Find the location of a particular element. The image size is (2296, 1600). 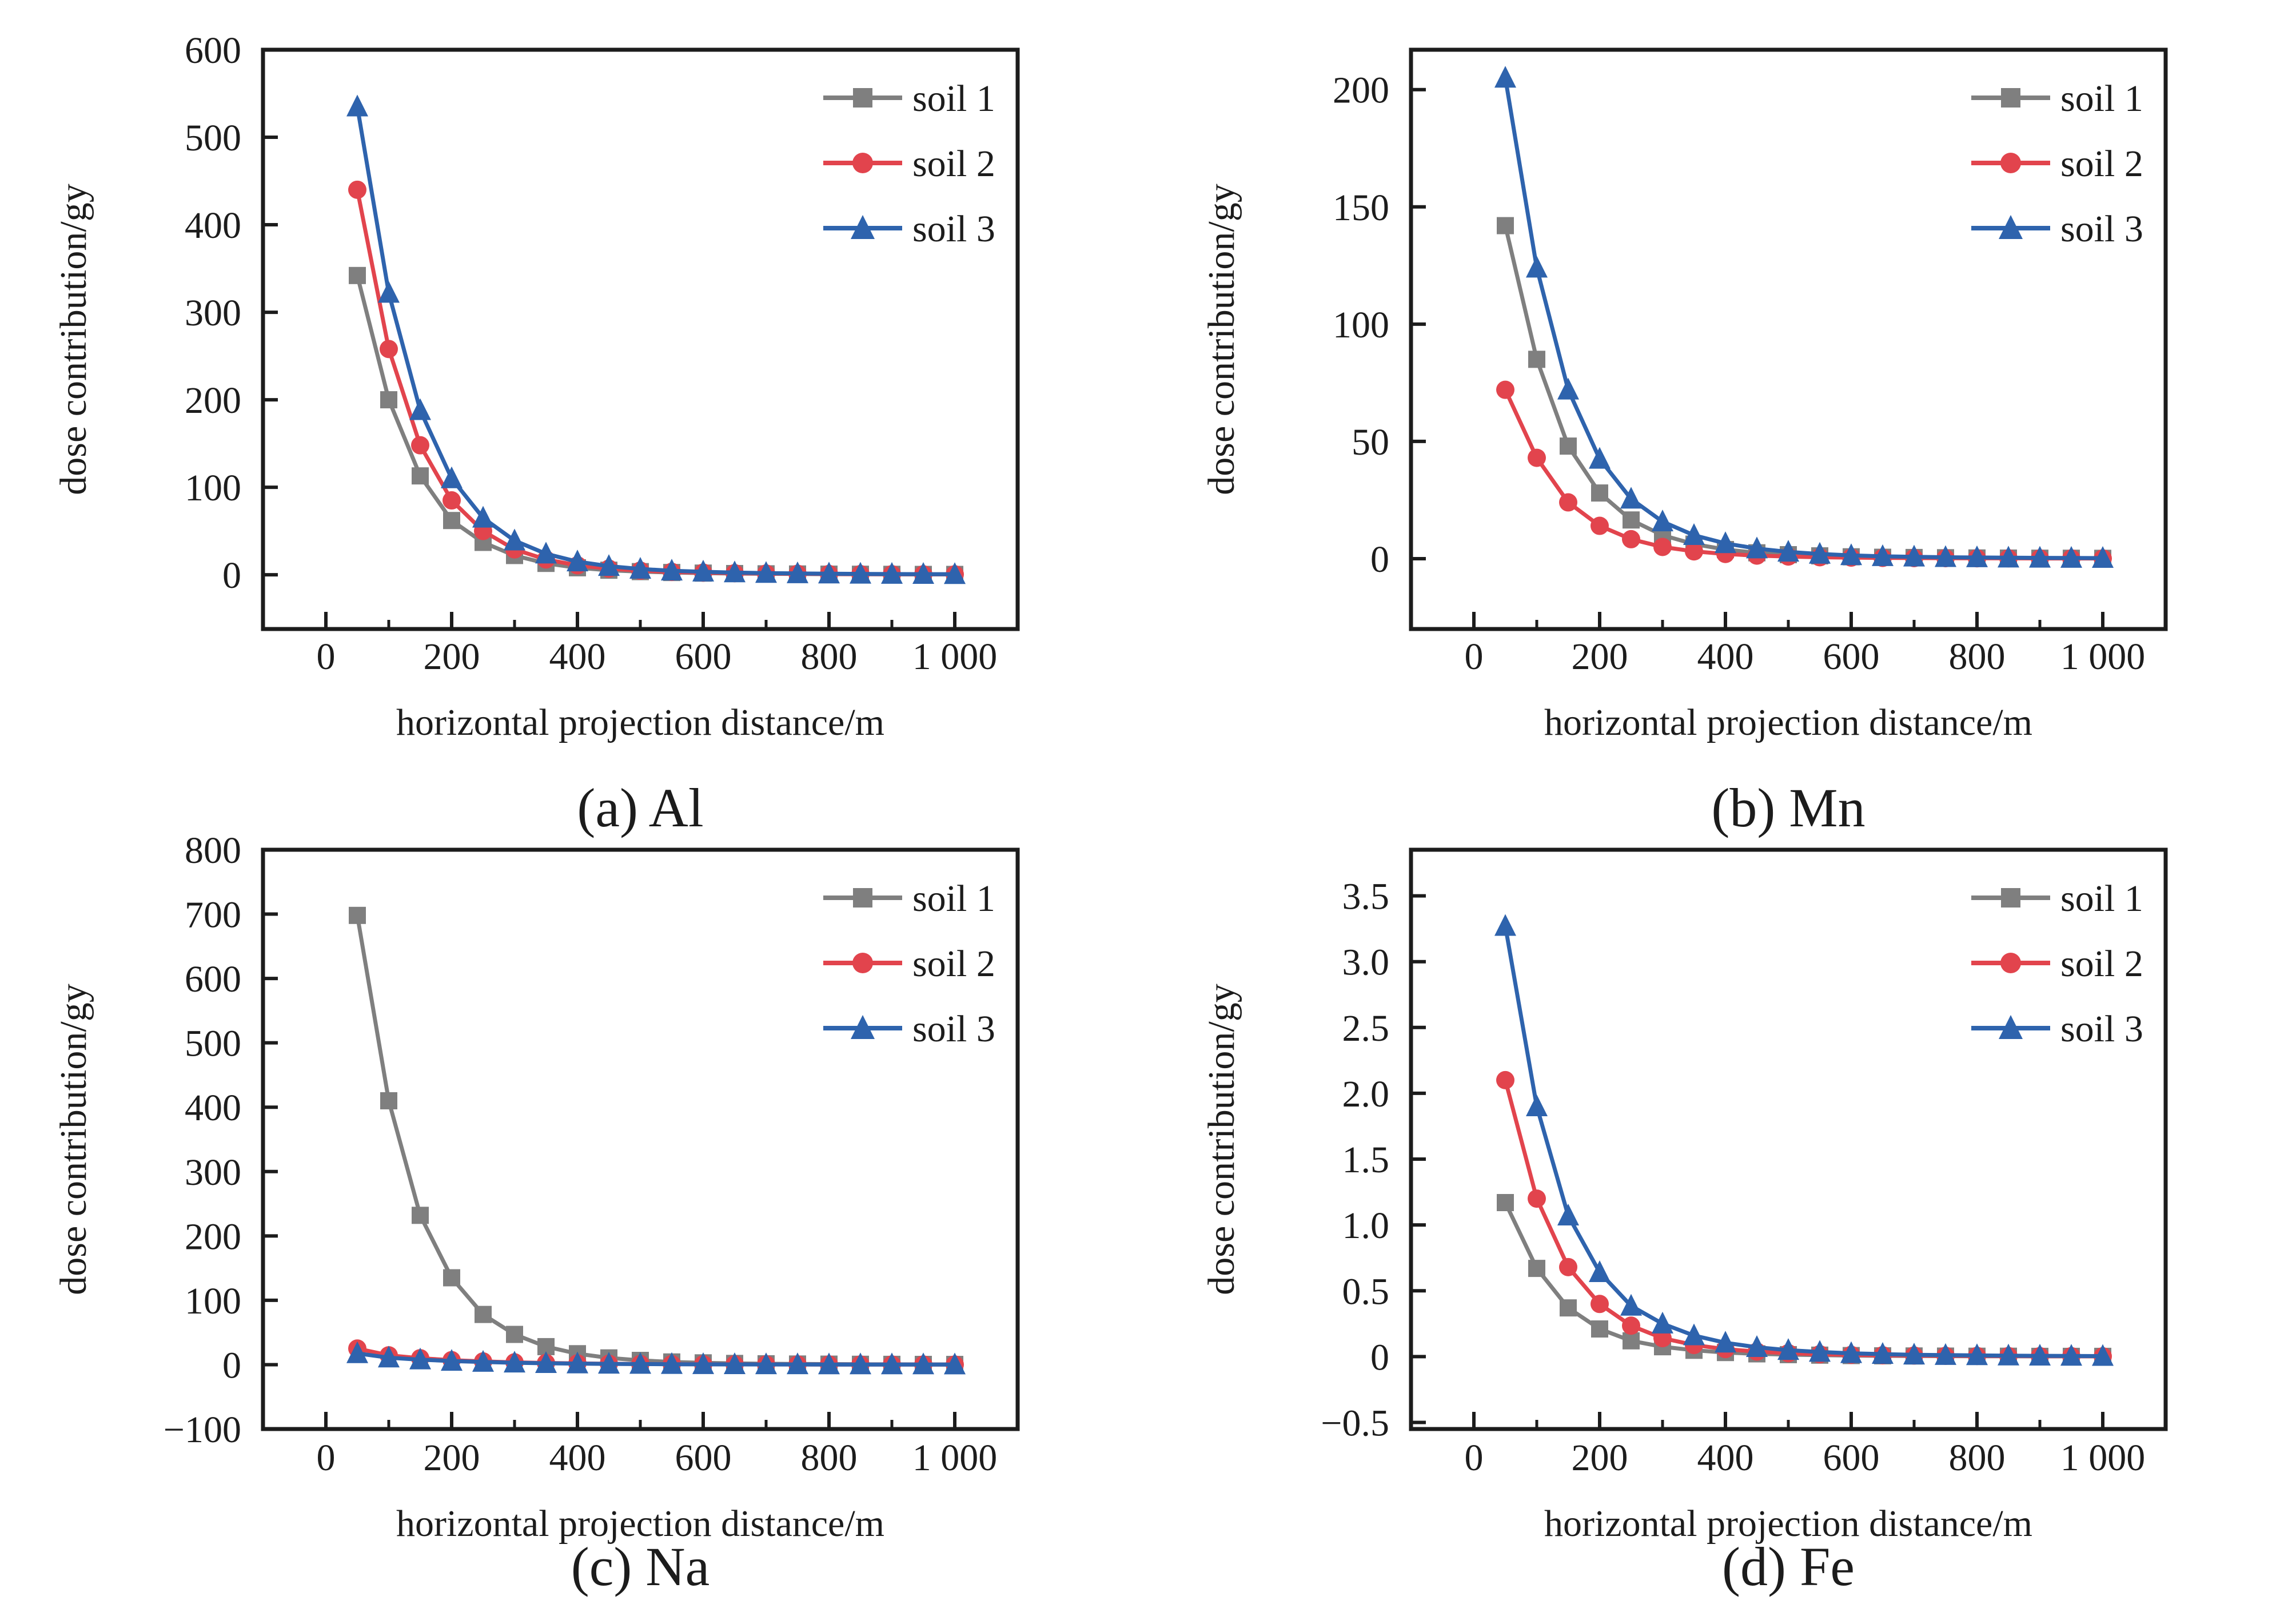

y-tick-label: 0.5 is located at coordinates (1366, 1291).